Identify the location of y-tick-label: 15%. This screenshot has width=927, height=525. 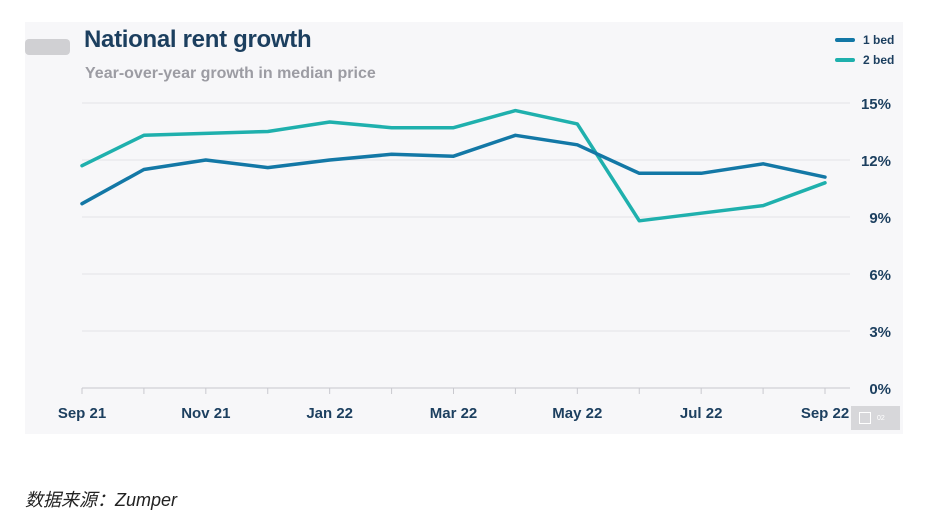
(876, 104).